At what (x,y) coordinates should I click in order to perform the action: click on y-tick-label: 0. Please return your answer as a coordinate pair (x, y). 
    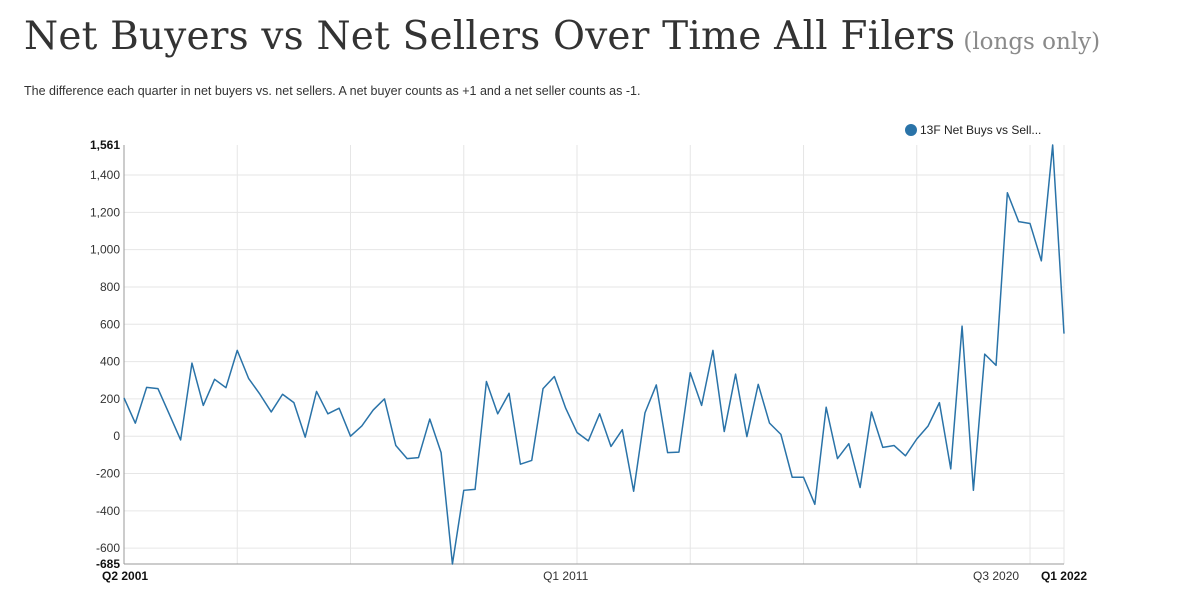
    Looking at the image, I should click on (116, 436).